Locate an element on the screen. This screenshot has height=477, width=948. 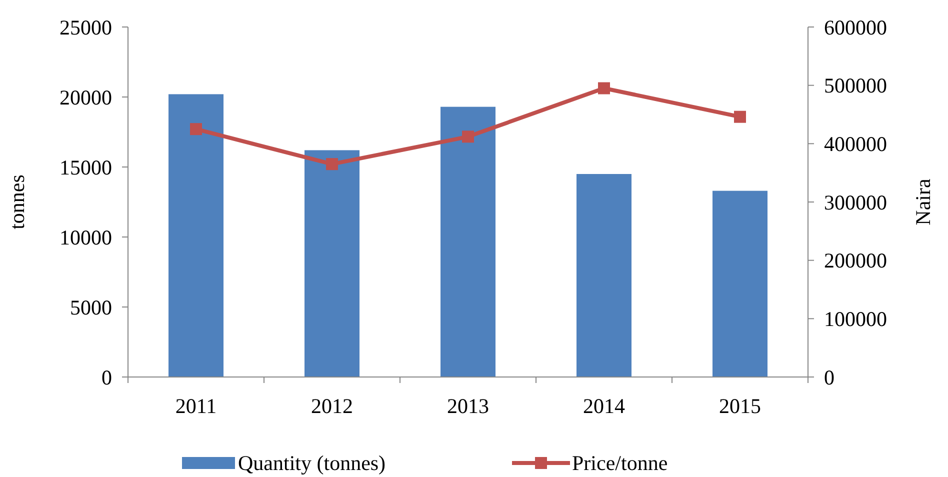
y-tick-label: 20000 is located at coordinates (86, 97).